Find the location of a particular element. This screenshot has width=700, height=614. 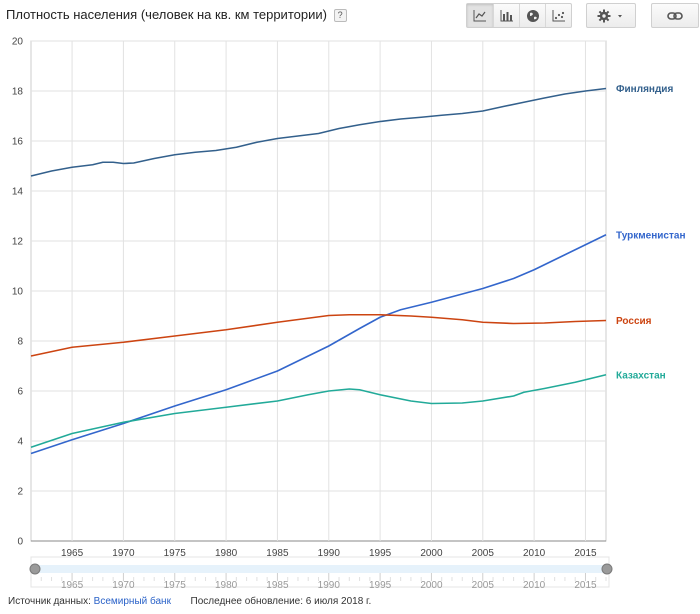

y-tick-label: 8 is located at coordinates (20, 342).